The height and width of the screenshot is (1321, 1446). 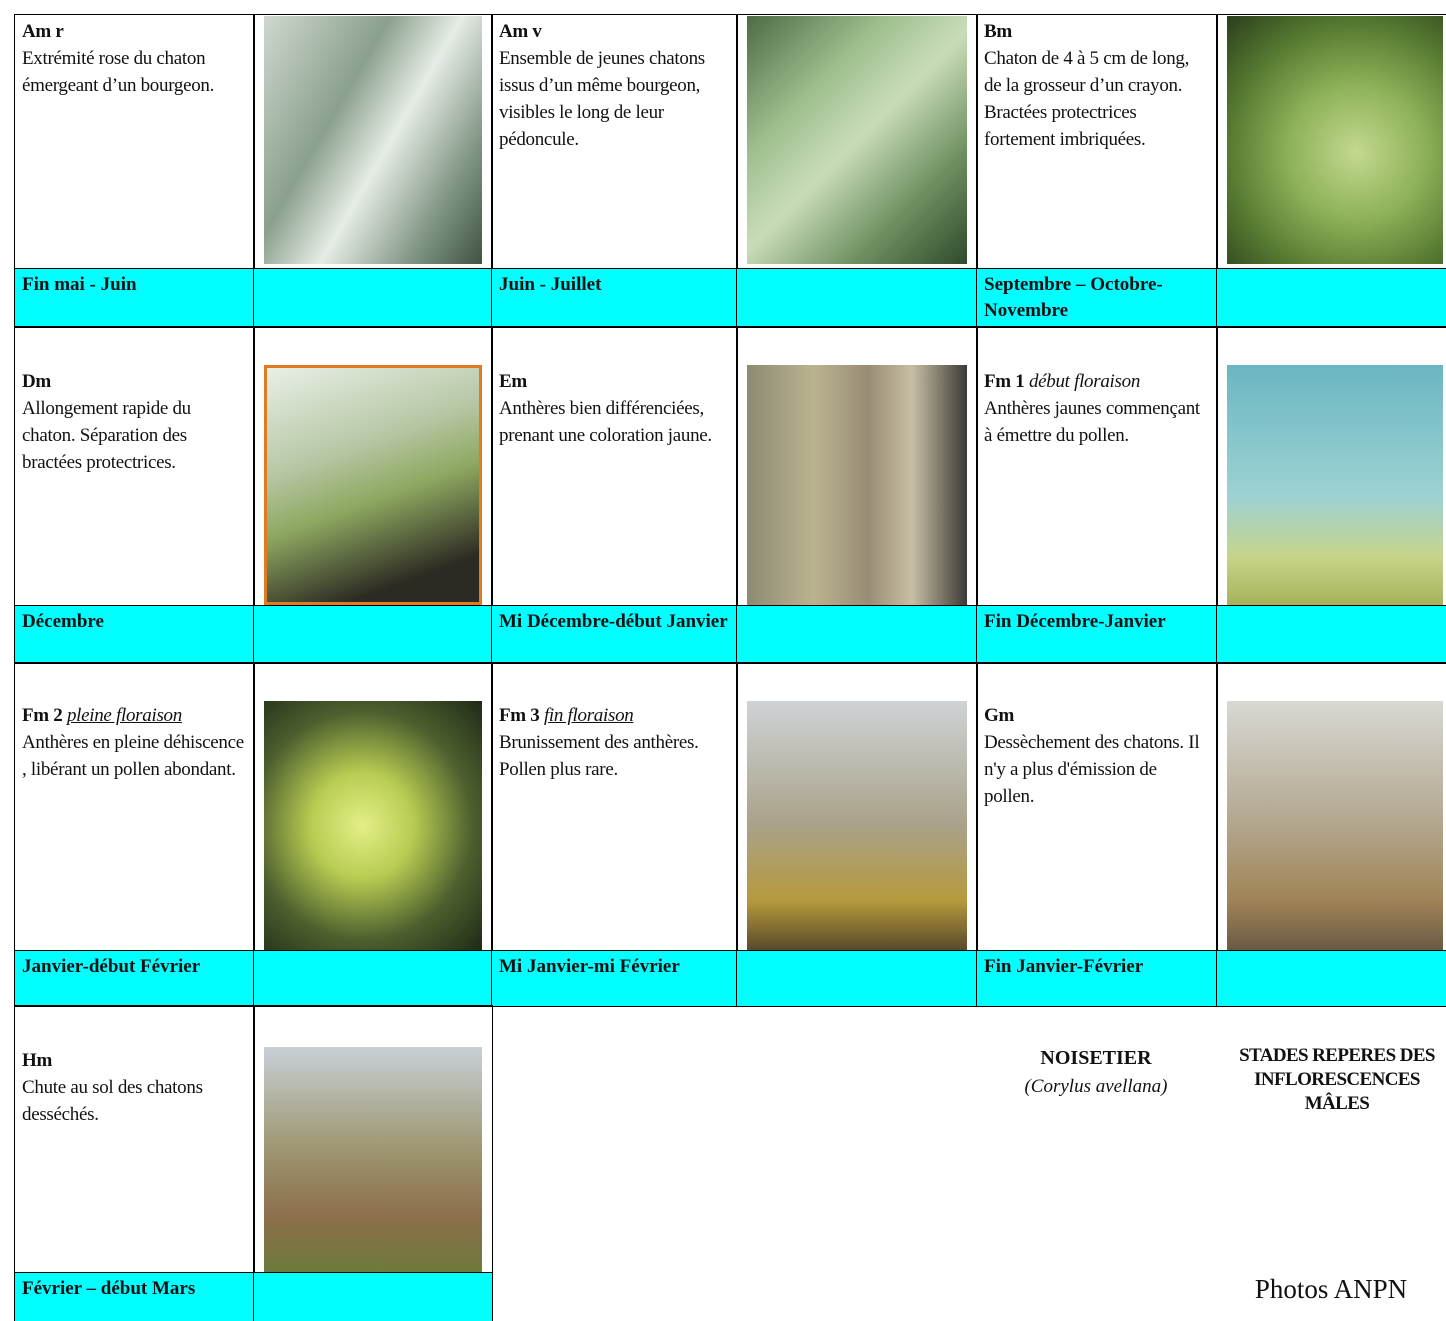 I want to click on code: Gm, so click(x=999, y=715).